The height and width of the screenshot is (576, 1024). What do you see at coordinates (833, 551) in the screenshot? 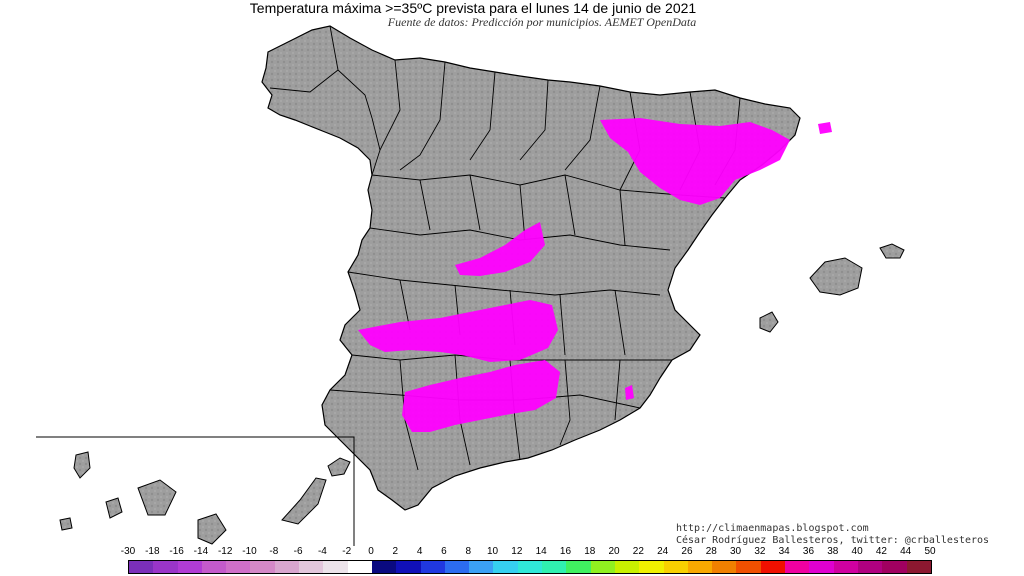
I see `legend-tick-label: 38` at bounding box center [833, 551].